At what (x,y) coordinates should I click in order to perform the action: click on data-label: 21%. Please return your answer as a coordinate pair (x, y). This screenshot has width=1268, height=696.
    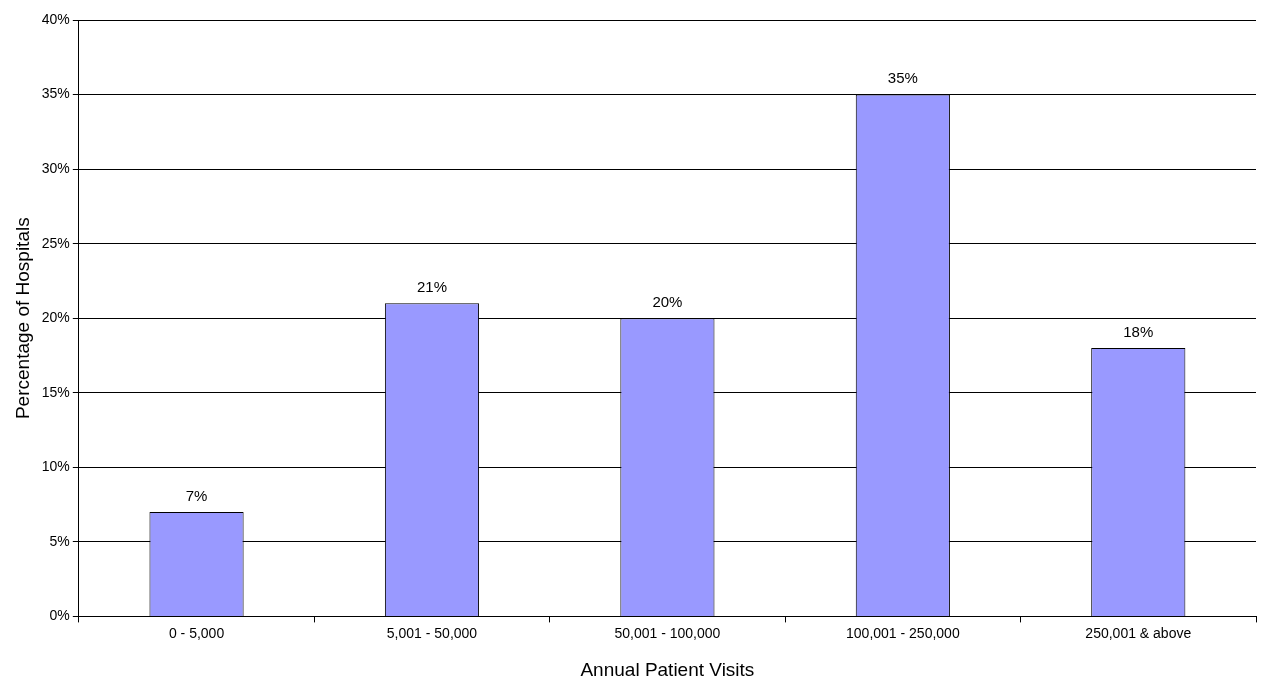
    Looking at the image, I should click on (431, 286).